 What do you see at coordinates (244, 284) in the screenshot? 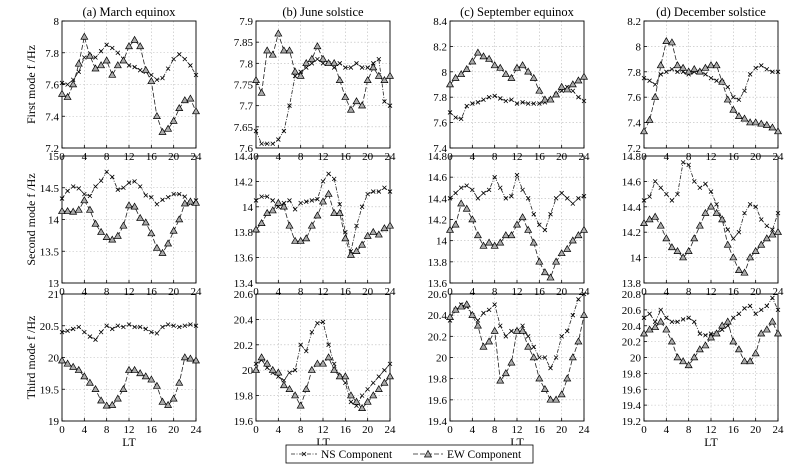
I see `y-tick-label: 13.4` at bounding box center [244, 284].